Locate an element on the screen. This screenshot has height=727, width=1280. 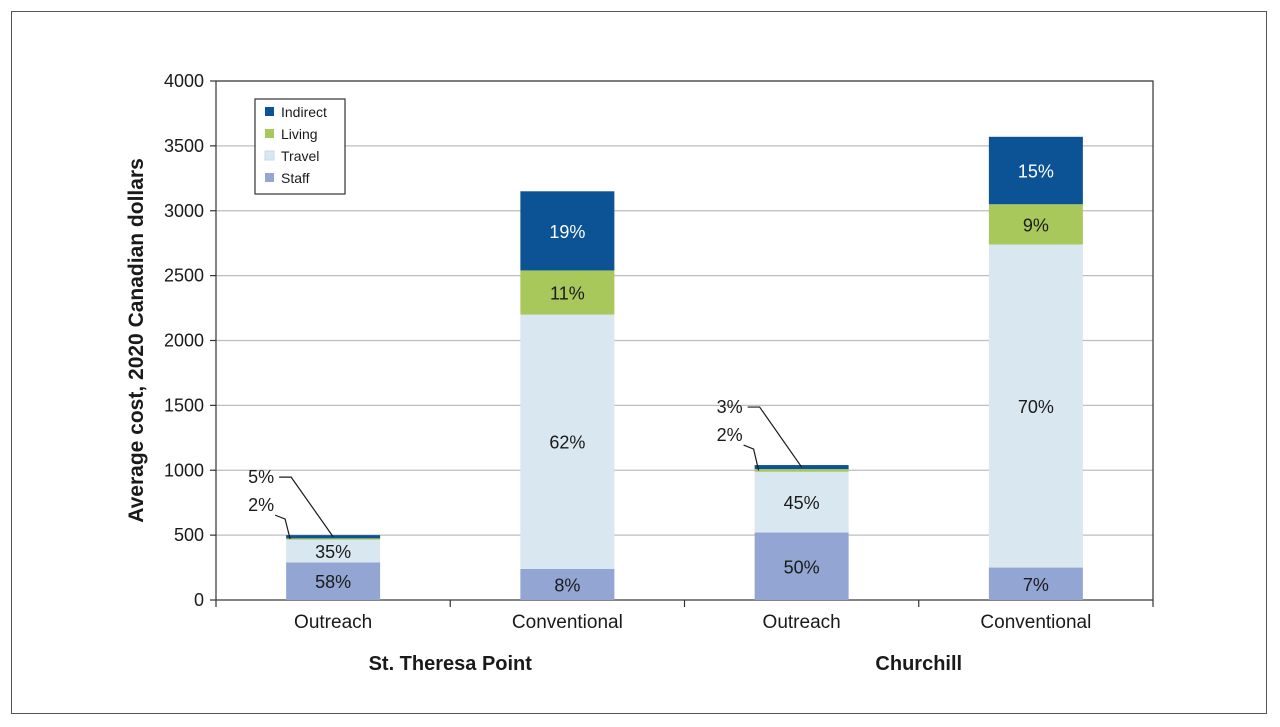
legend-label: Indirect is located at coordinates (304, 112).